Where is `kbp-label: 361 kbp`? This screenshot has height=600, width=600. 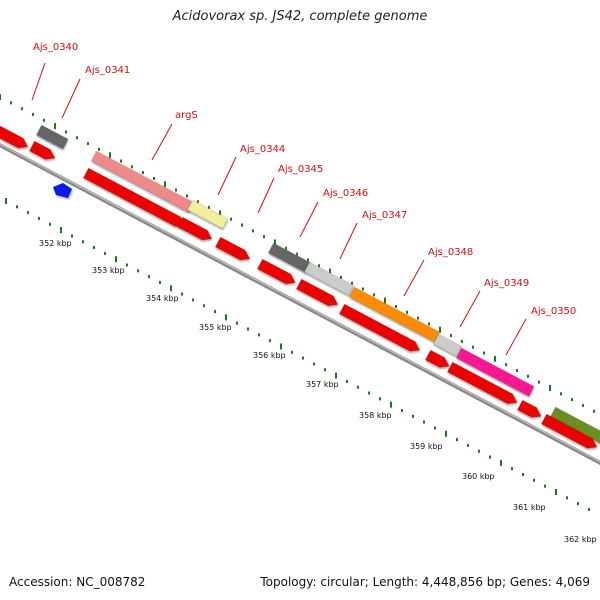
kbp-label: 361 kbp is located at coordinates (529, 507).